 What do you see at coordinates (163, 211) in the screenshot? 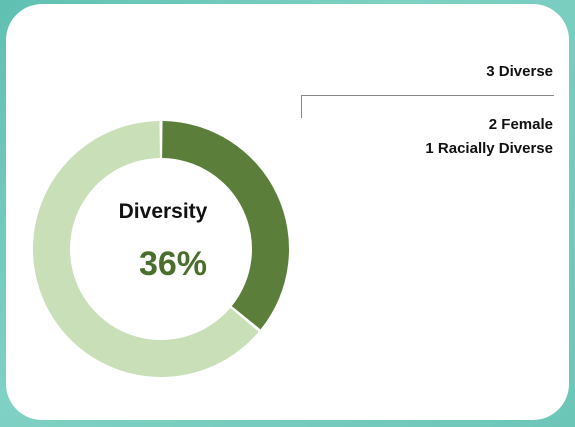
I see `donut-center-title: Diversity` at bounding box center [163, 211].